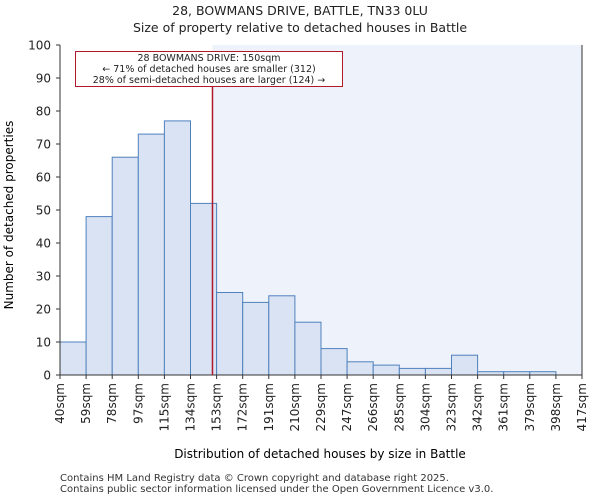  What do you see at coordinates (191, 407) in the screenshot?
I see `x-tick-label: 134sqm` at bounding box center [191, 407].